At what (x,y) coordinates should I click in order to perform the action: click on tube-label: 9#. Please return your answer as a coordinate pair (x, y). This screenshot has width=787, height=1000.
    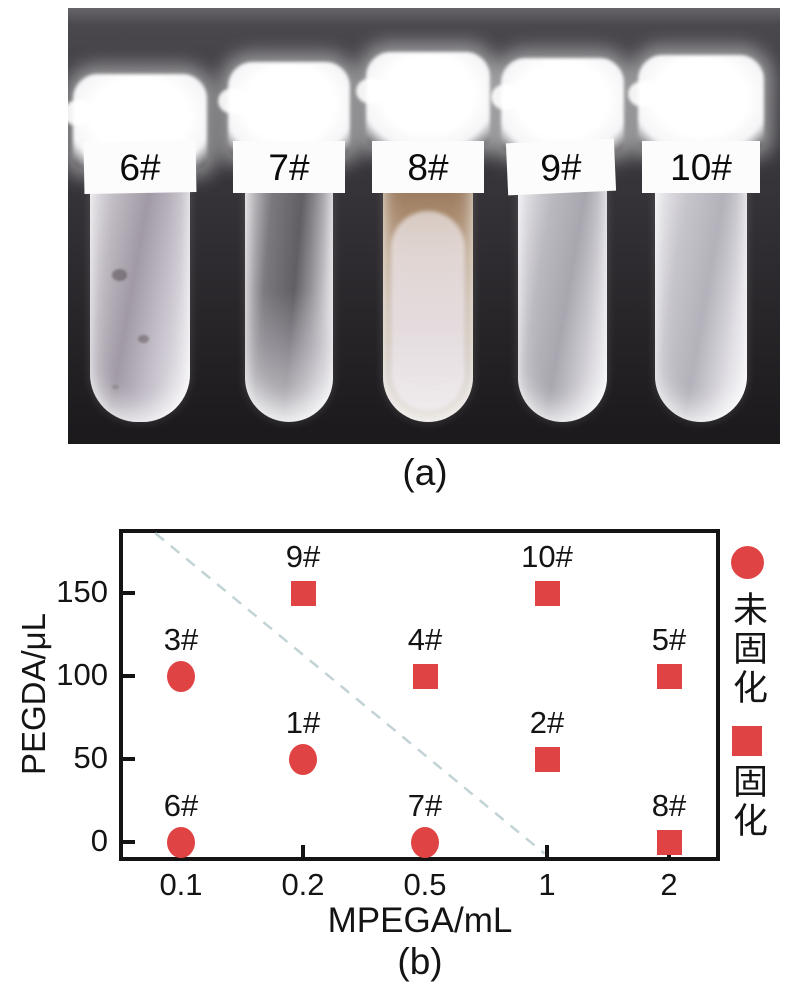
    Looking at the image, I should click on (560, 167).